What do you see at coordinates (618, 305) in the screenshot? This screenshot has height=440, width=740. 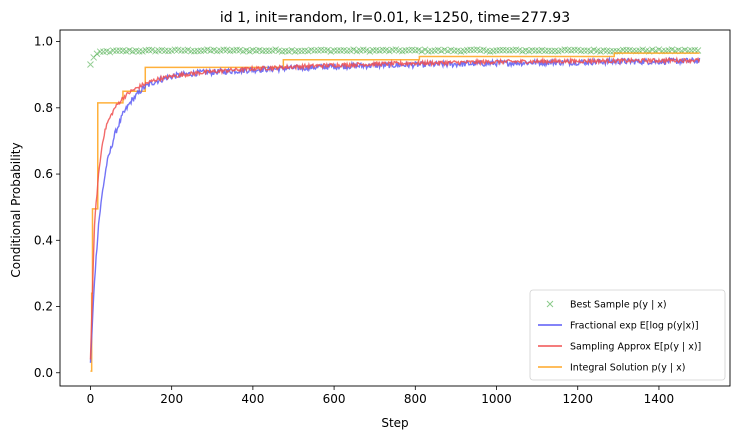 I see `legend-entry: Best Sample p(y | x)` at bounding box center [618, 305].